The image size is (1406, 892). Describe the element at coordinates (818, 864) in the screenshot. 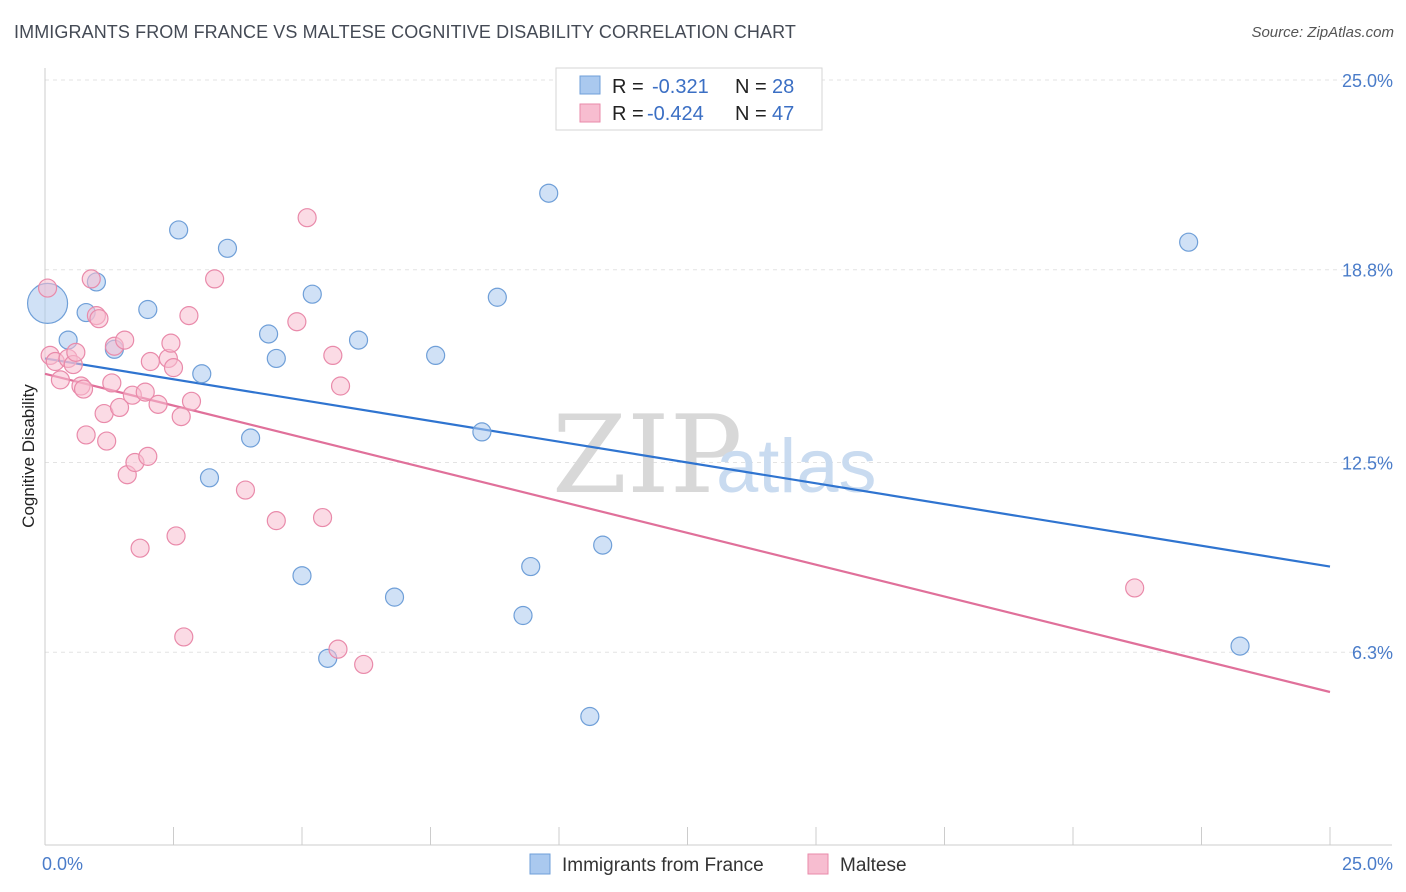

I see `bottom-swatch-maltese` at that location.